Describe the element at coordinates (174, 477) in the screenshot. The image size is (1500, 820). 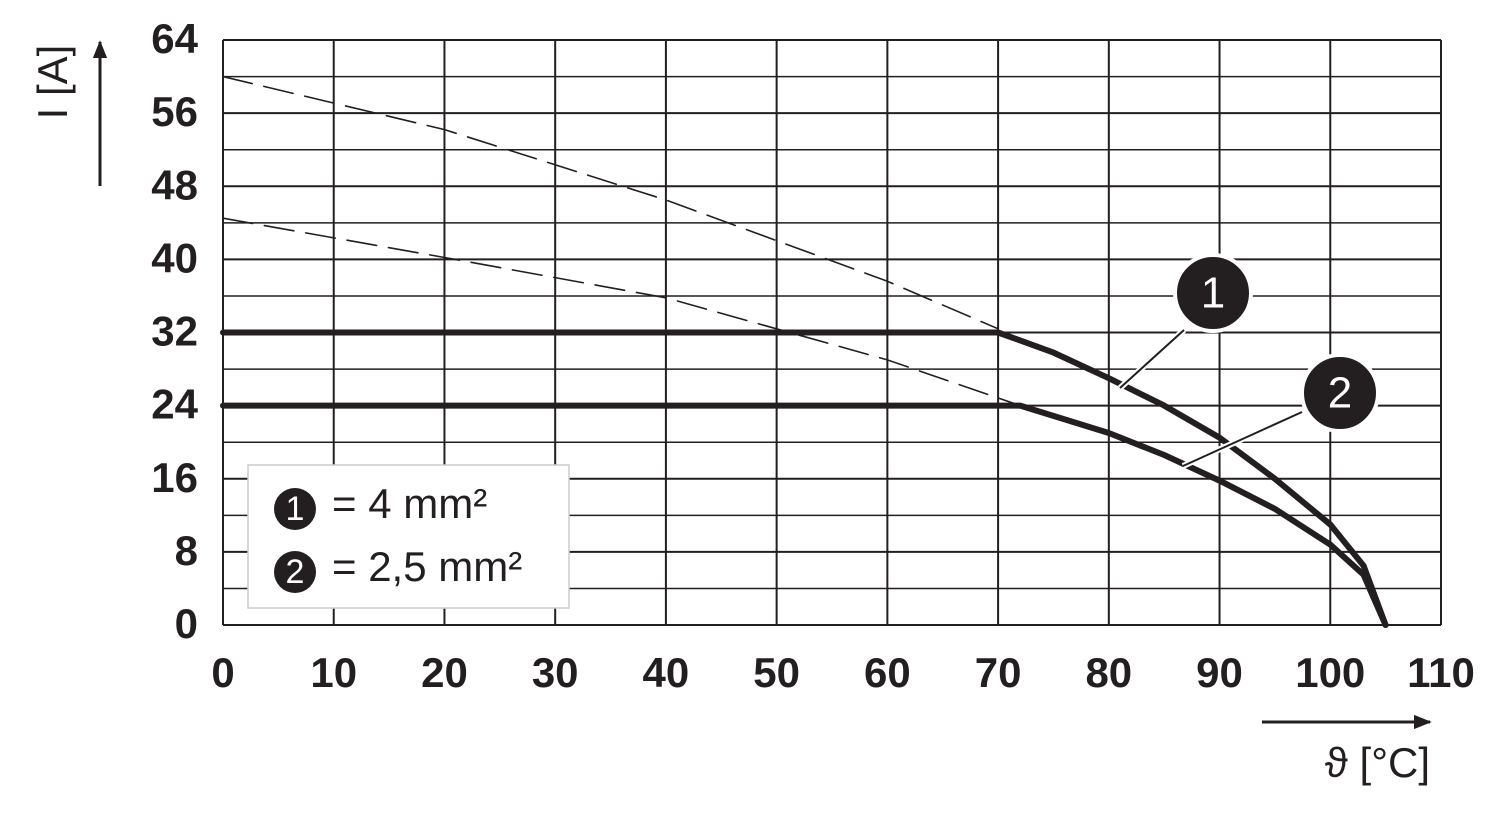
I see `y-tick-label: 16` at that location.